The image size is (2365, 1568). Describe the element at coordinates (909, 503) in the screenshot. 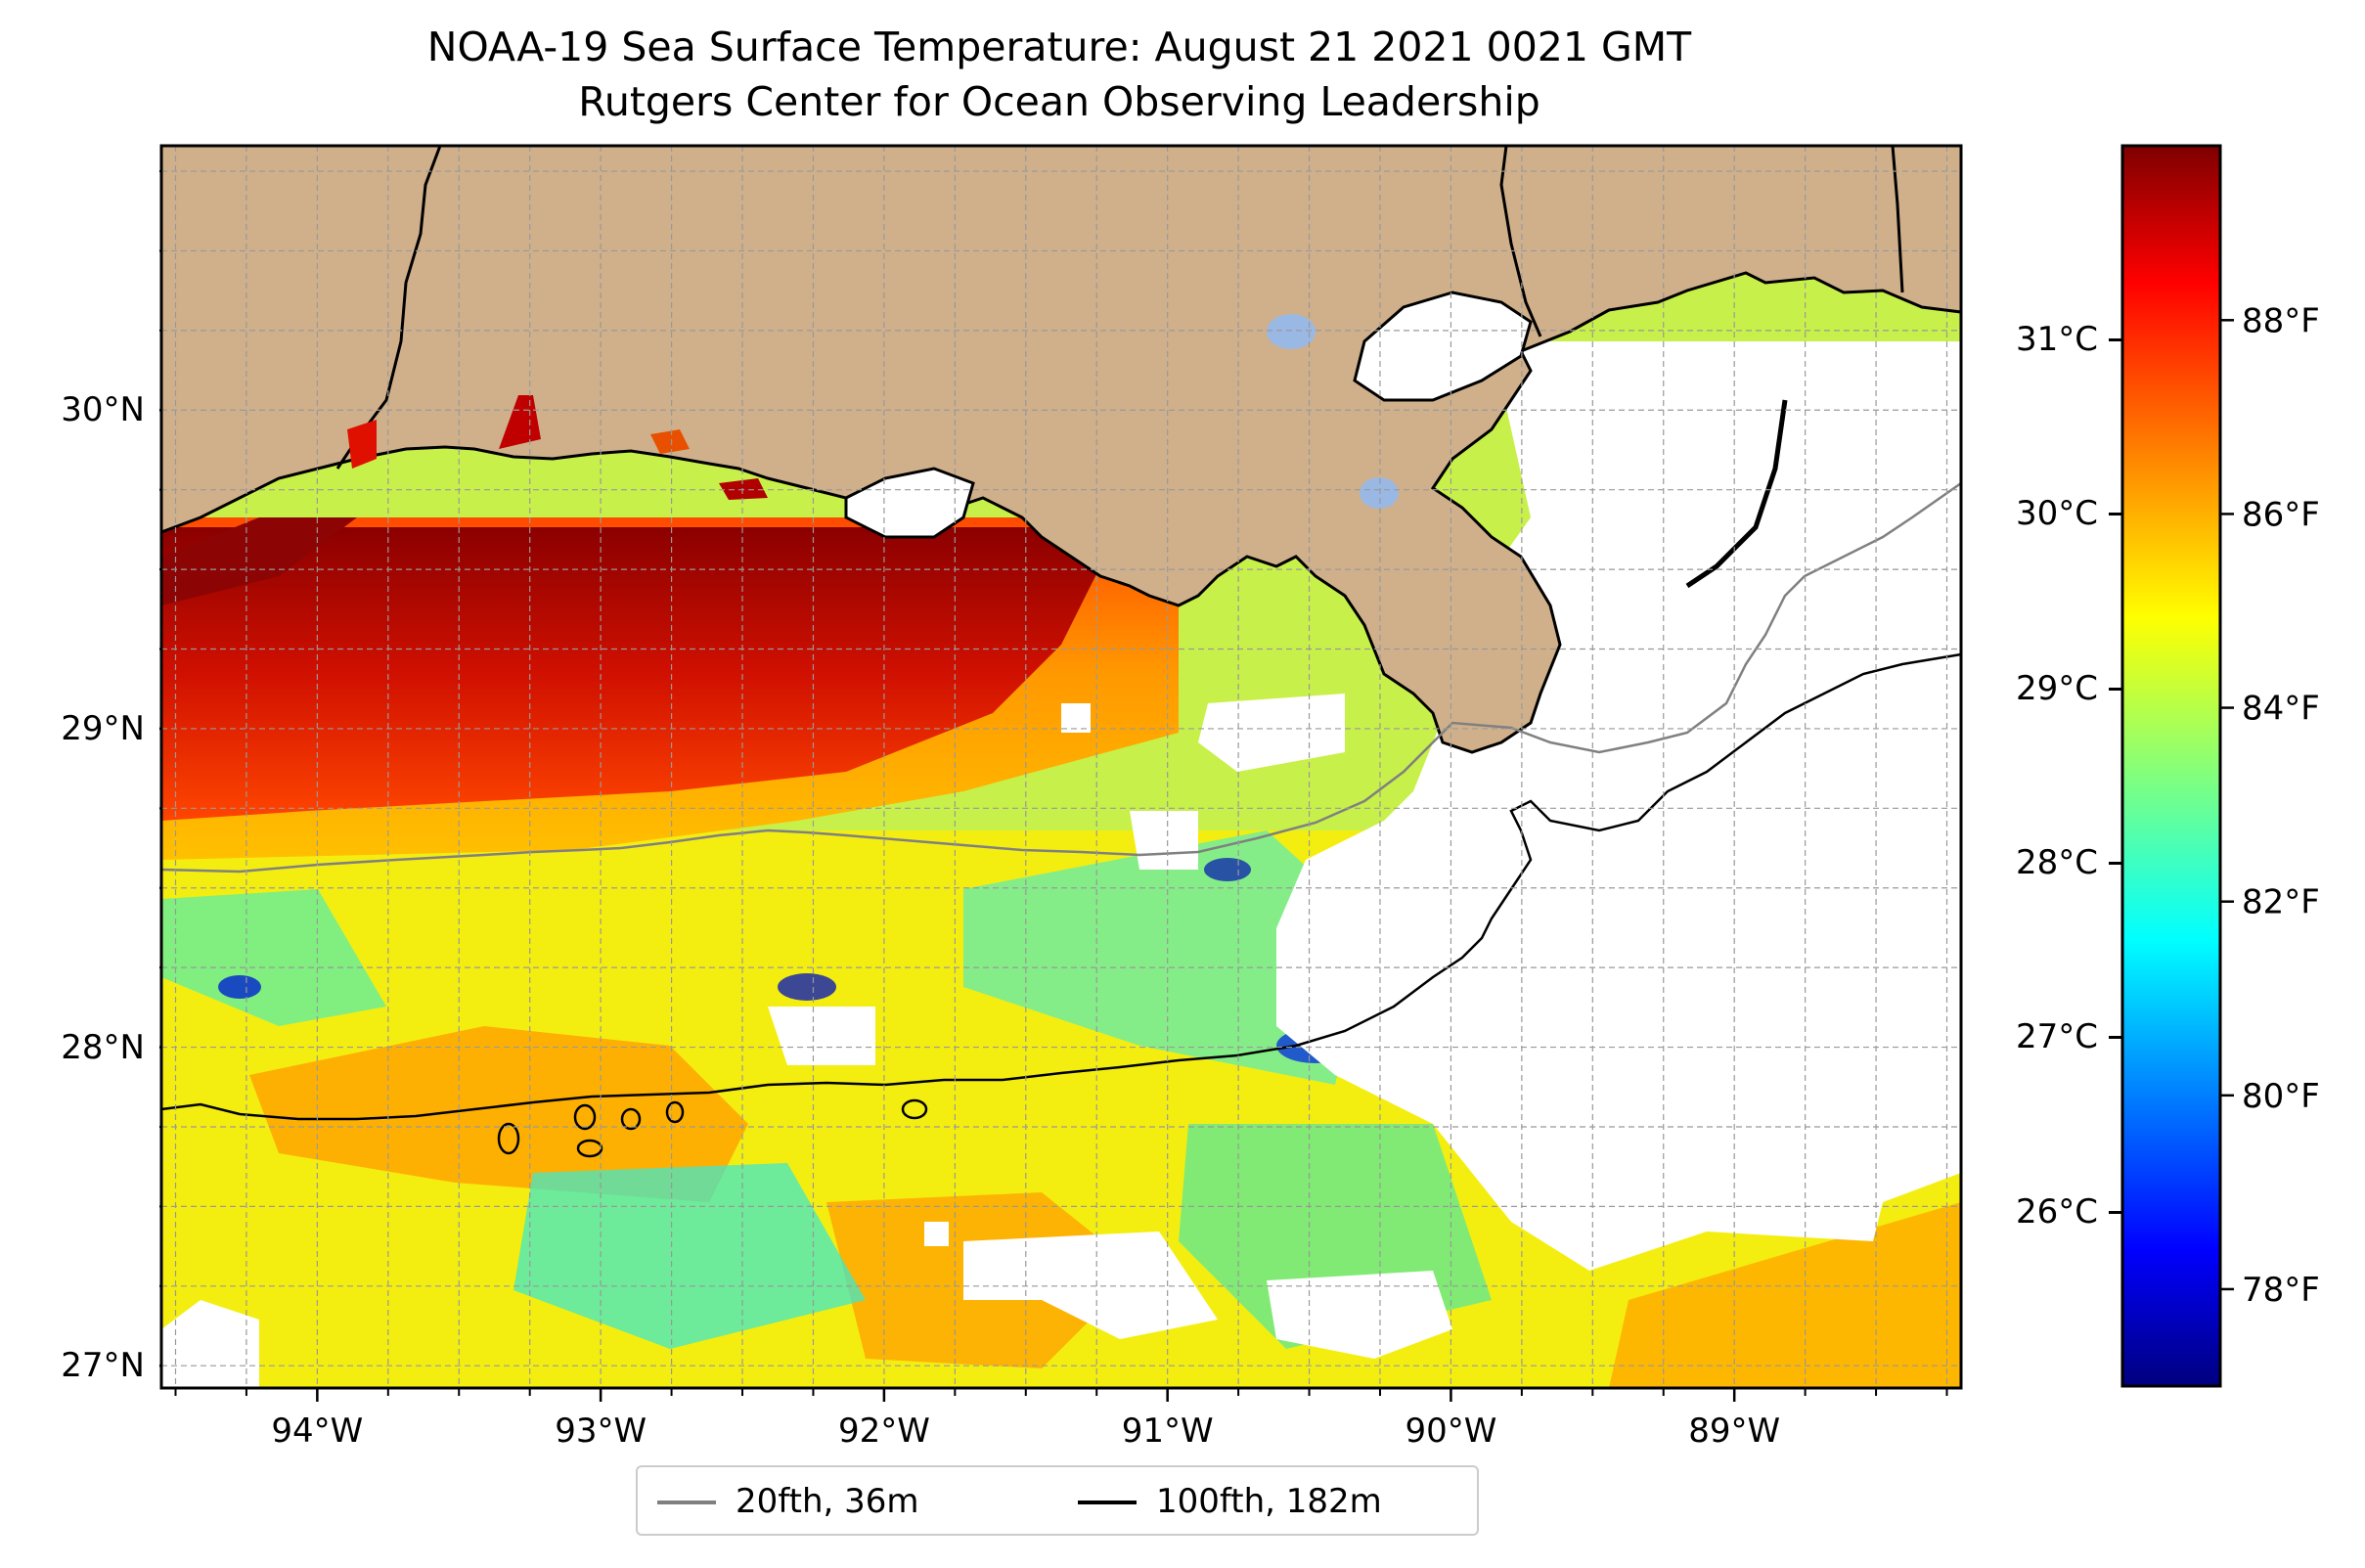

I see `coastal-bay` at that location.